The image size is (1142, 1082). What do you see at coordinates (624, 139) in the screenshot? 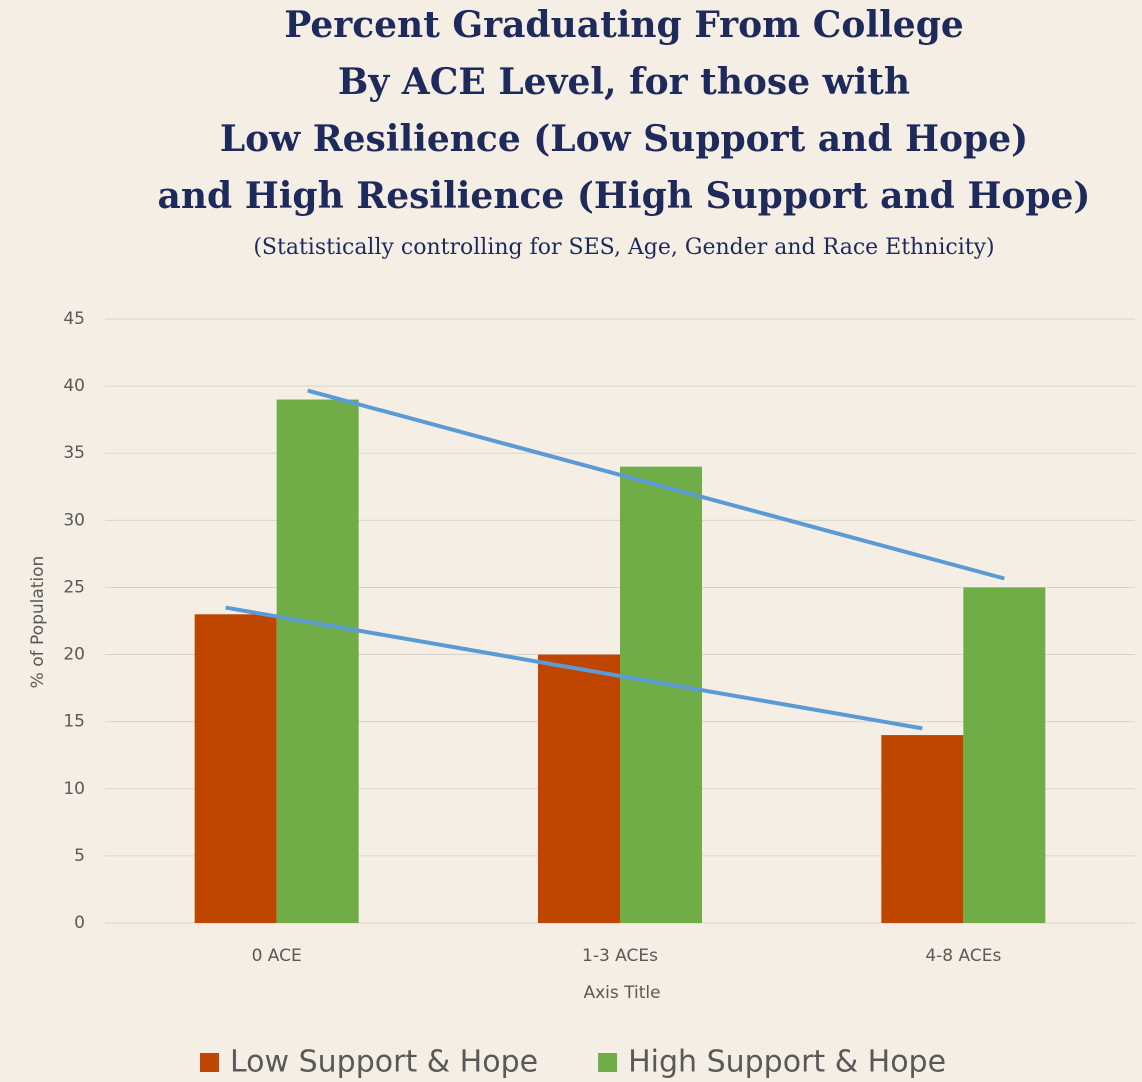
I see `chart-title: Low Resilience (Low Support and Hope)` at bounding box center [624, 139].